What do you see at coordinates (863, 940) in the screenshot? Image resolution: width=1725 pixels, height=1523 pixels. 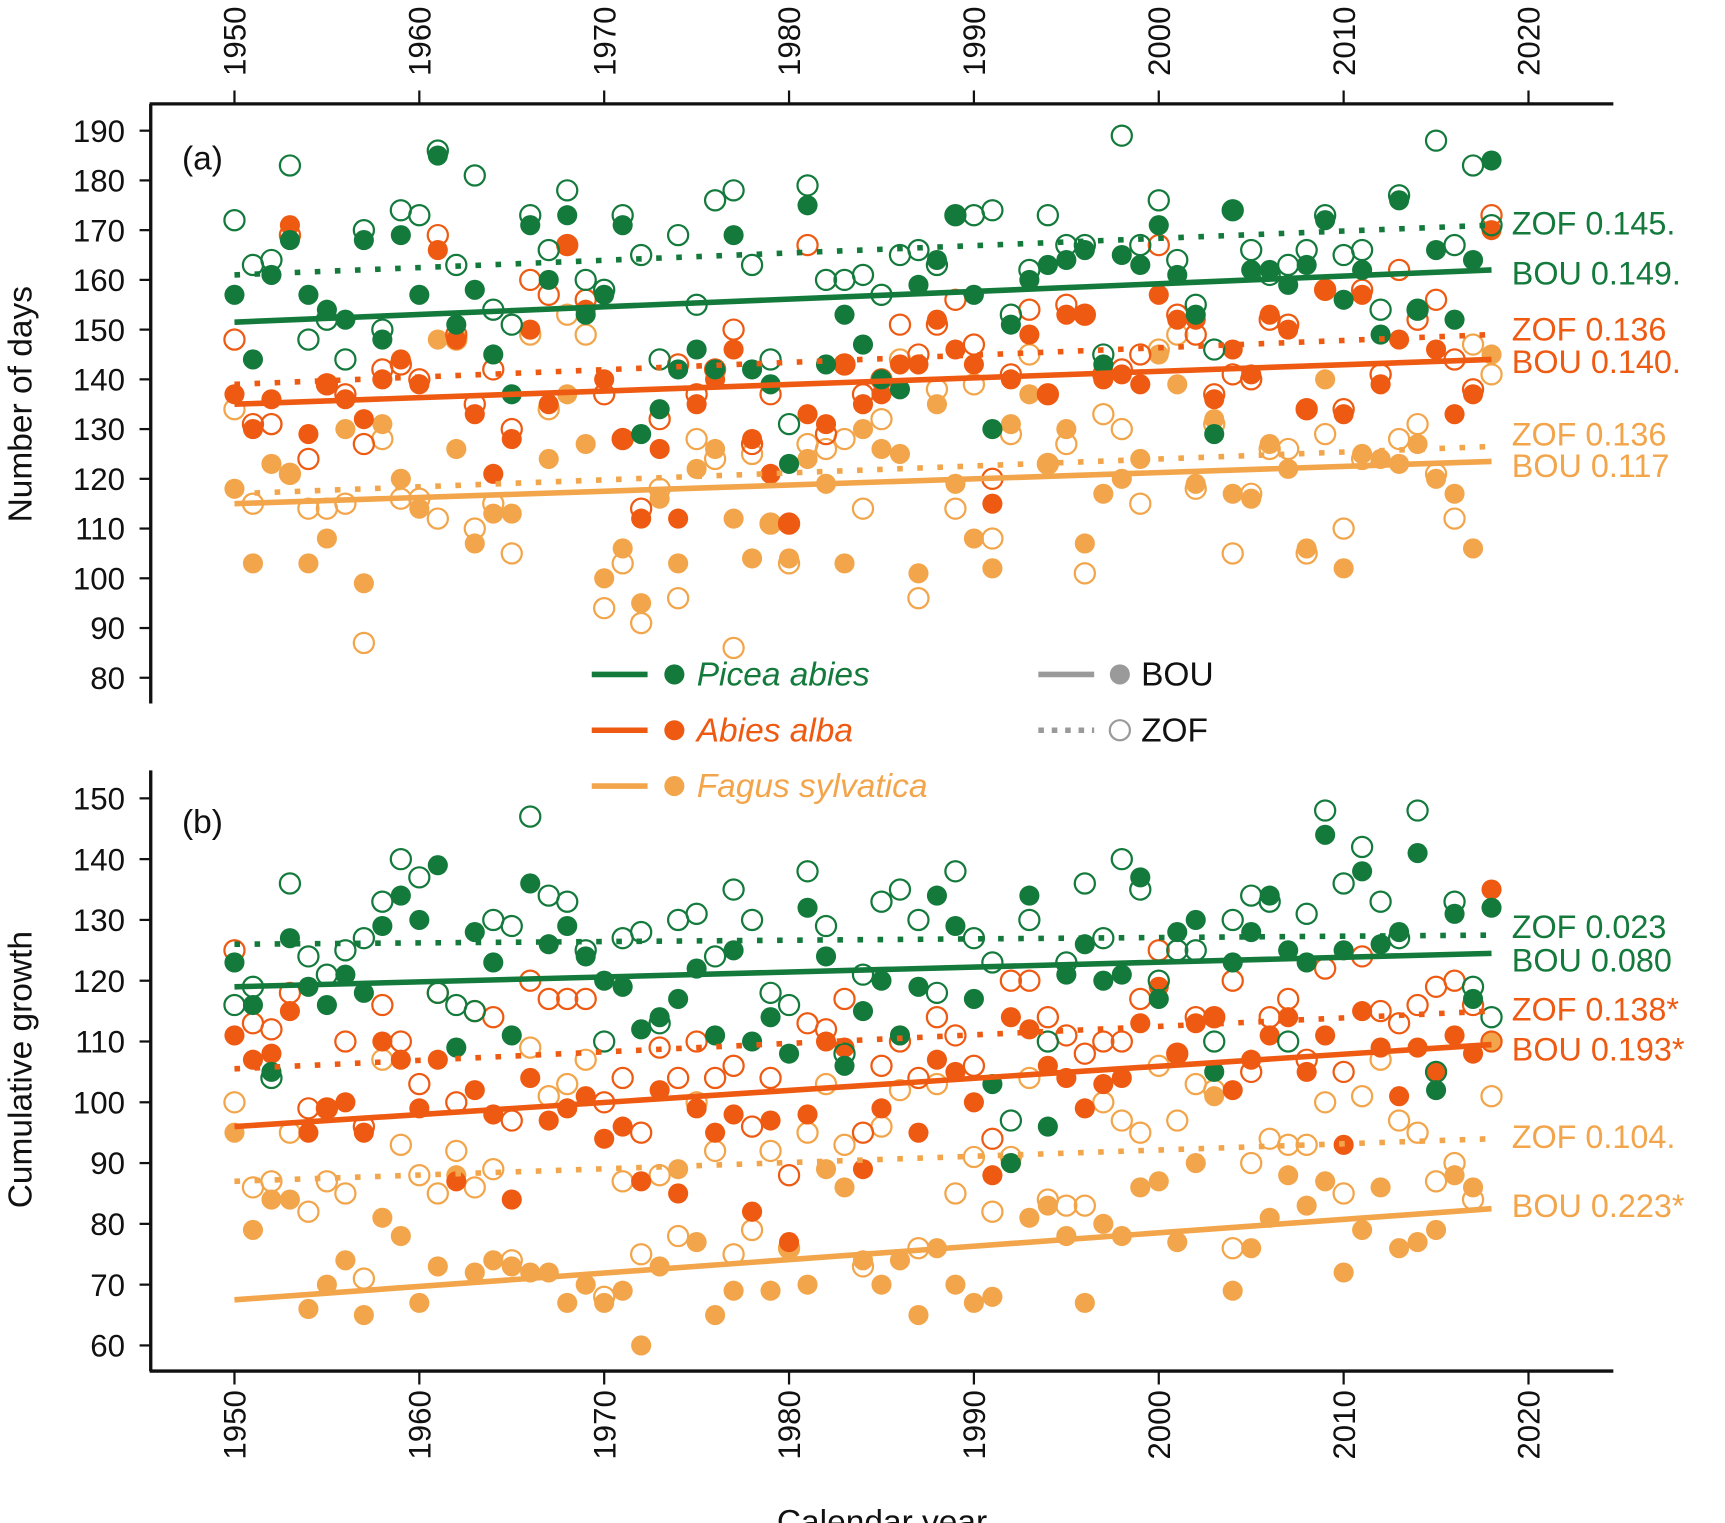 I see `trend-line-b-picea-zof` at bounding box center [863, 940].